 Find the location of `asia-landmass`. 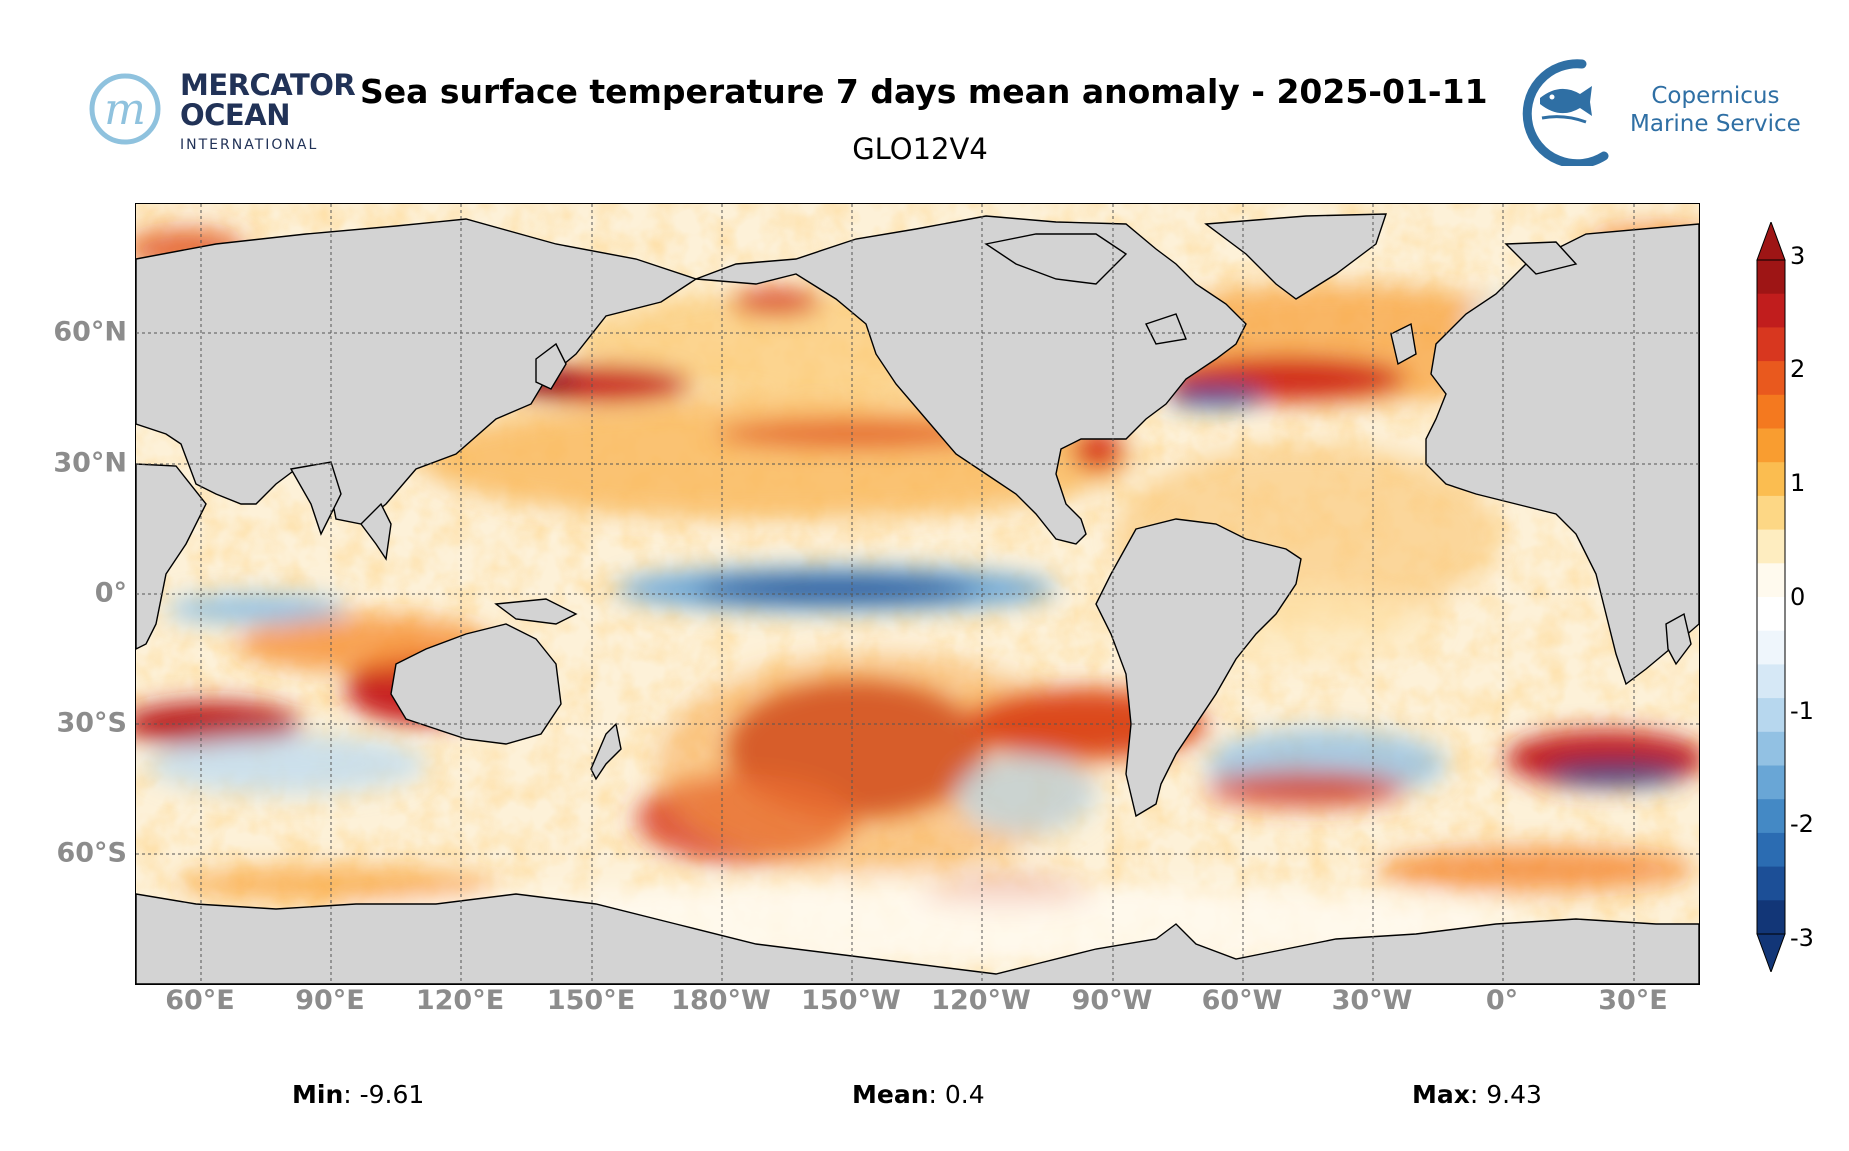

asia-landmass is located at coordinates (417, 371).